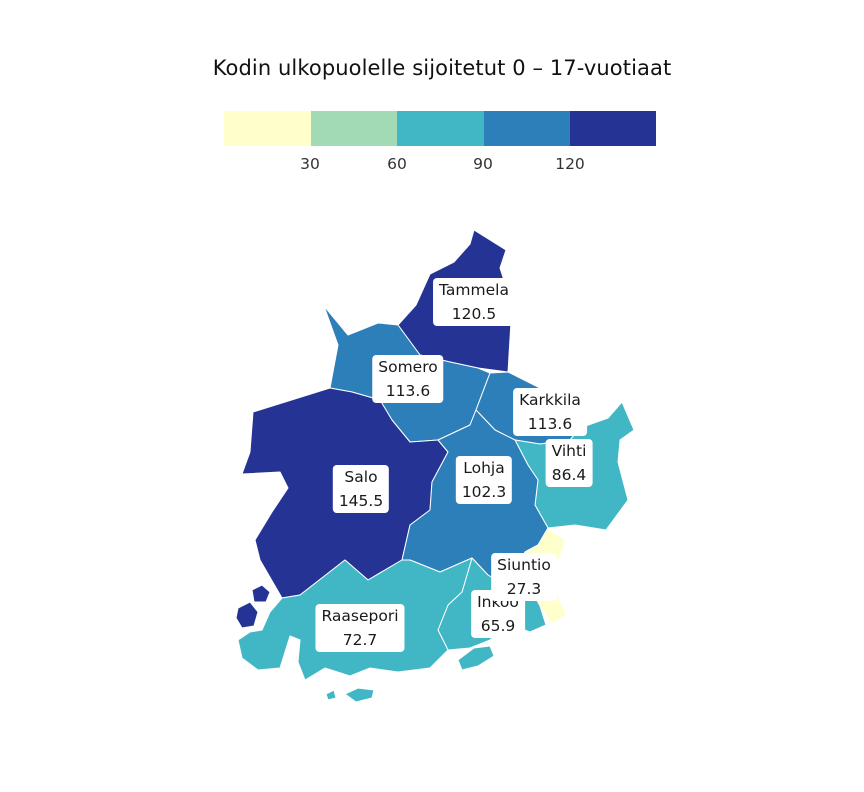 Image resolution: width=864 pixels, height=792 pixels. What do you see at coordinates (498, 626) in the screenshot?
I see `label-inkoo-value: 65.9` at bounding box center [498, 626].